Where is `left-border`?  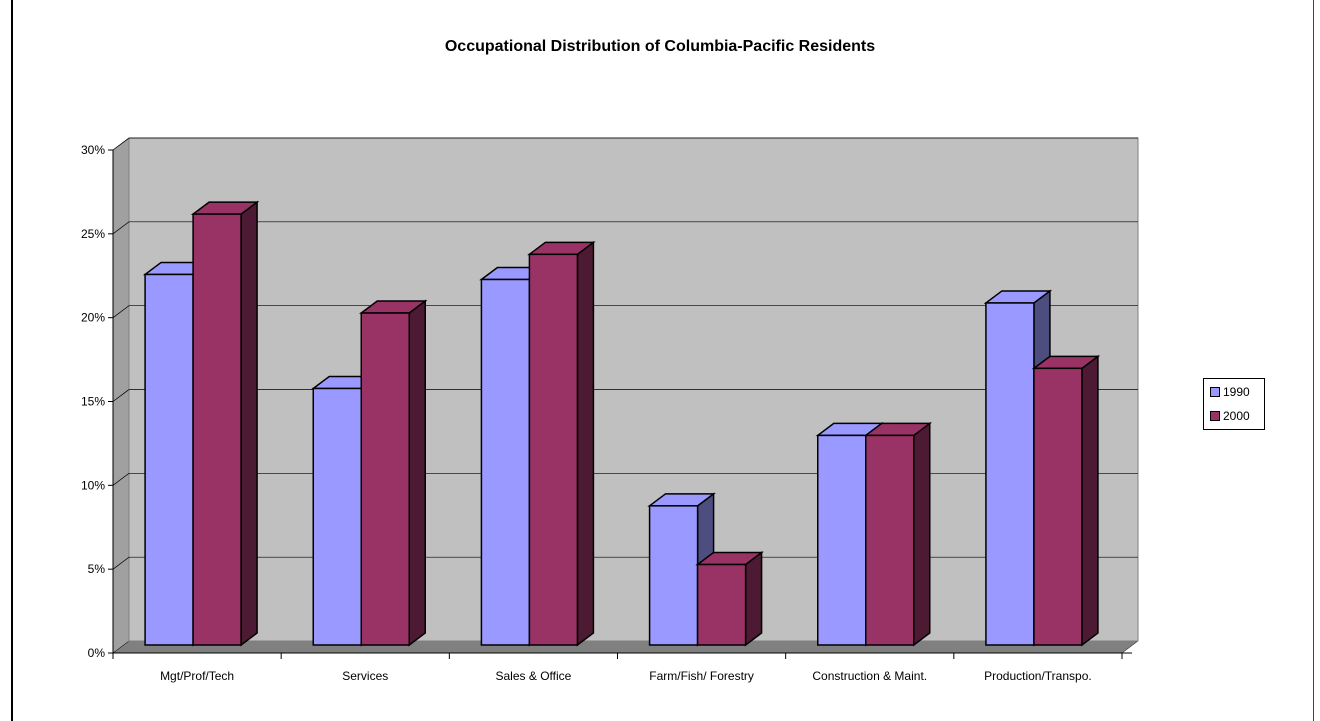
left-border is located at coordinates (12, 360).